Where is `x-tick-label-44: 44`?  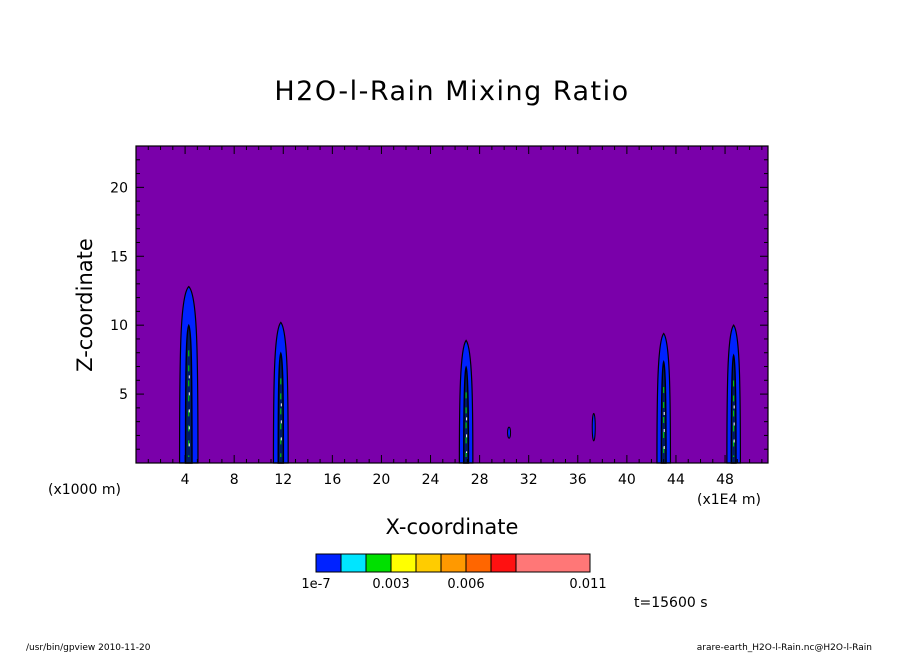 x-tick-label-44: 44 is located at coordinates (676, 480).